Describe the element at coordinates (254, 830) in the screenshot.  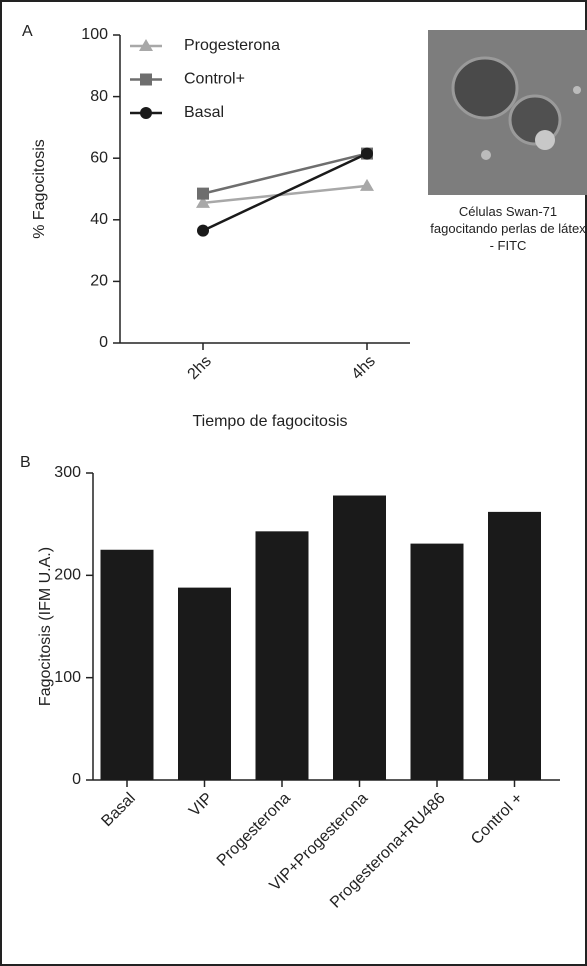
I see `x-tick-label: Progesterona` at that location.